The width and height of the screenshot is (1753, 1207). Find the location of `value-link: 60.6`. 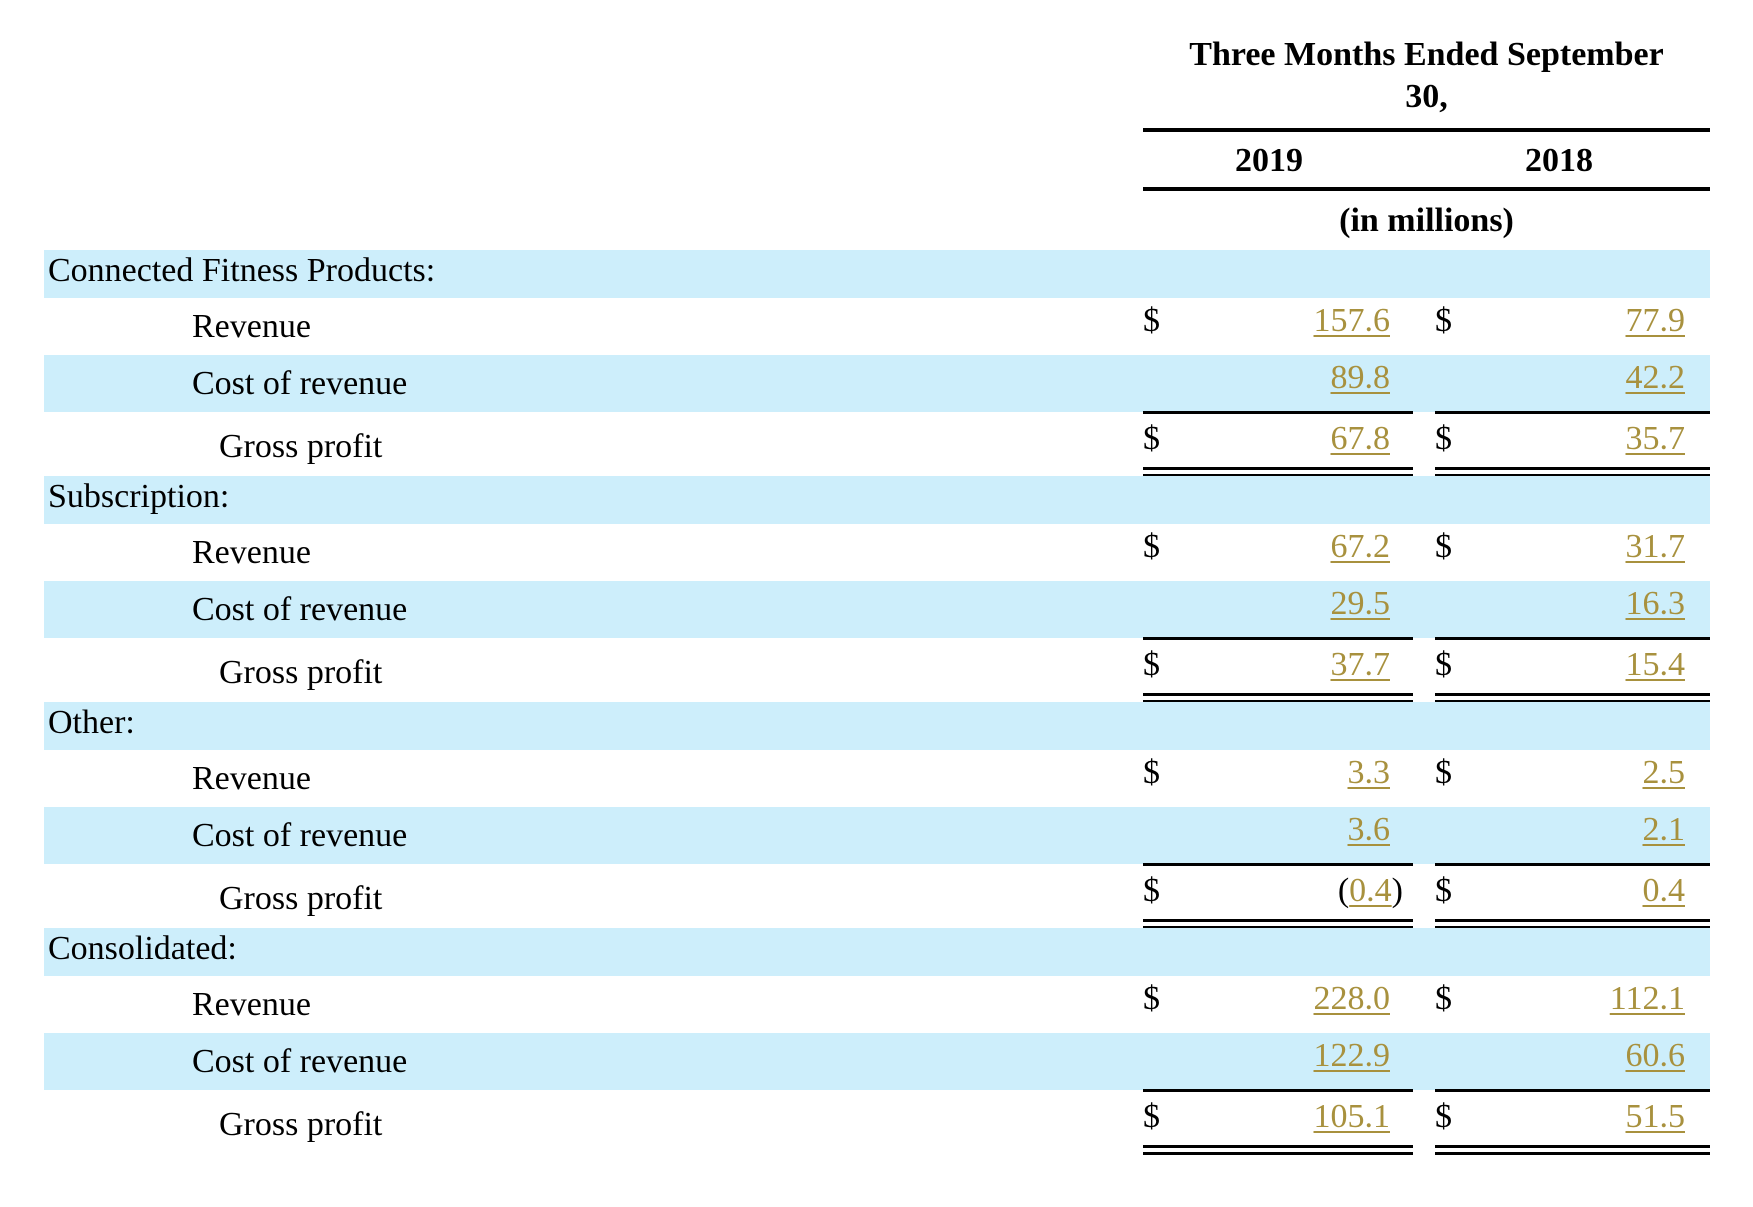

value-link: 60.6 is located at coordinates (1655, 1055).